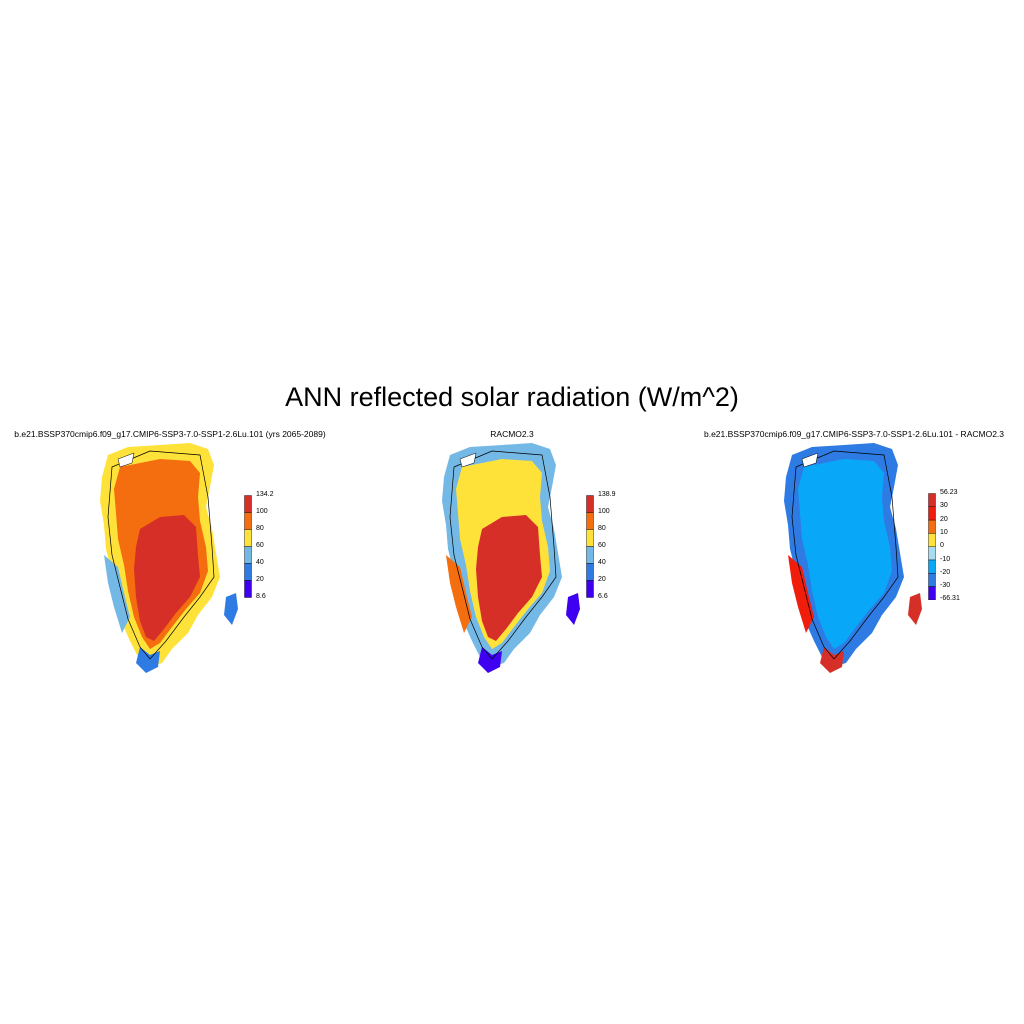 The width and height of the screenshot is (1024, 1024). I want to click on colorbar-label: -20, so click(945, 572).